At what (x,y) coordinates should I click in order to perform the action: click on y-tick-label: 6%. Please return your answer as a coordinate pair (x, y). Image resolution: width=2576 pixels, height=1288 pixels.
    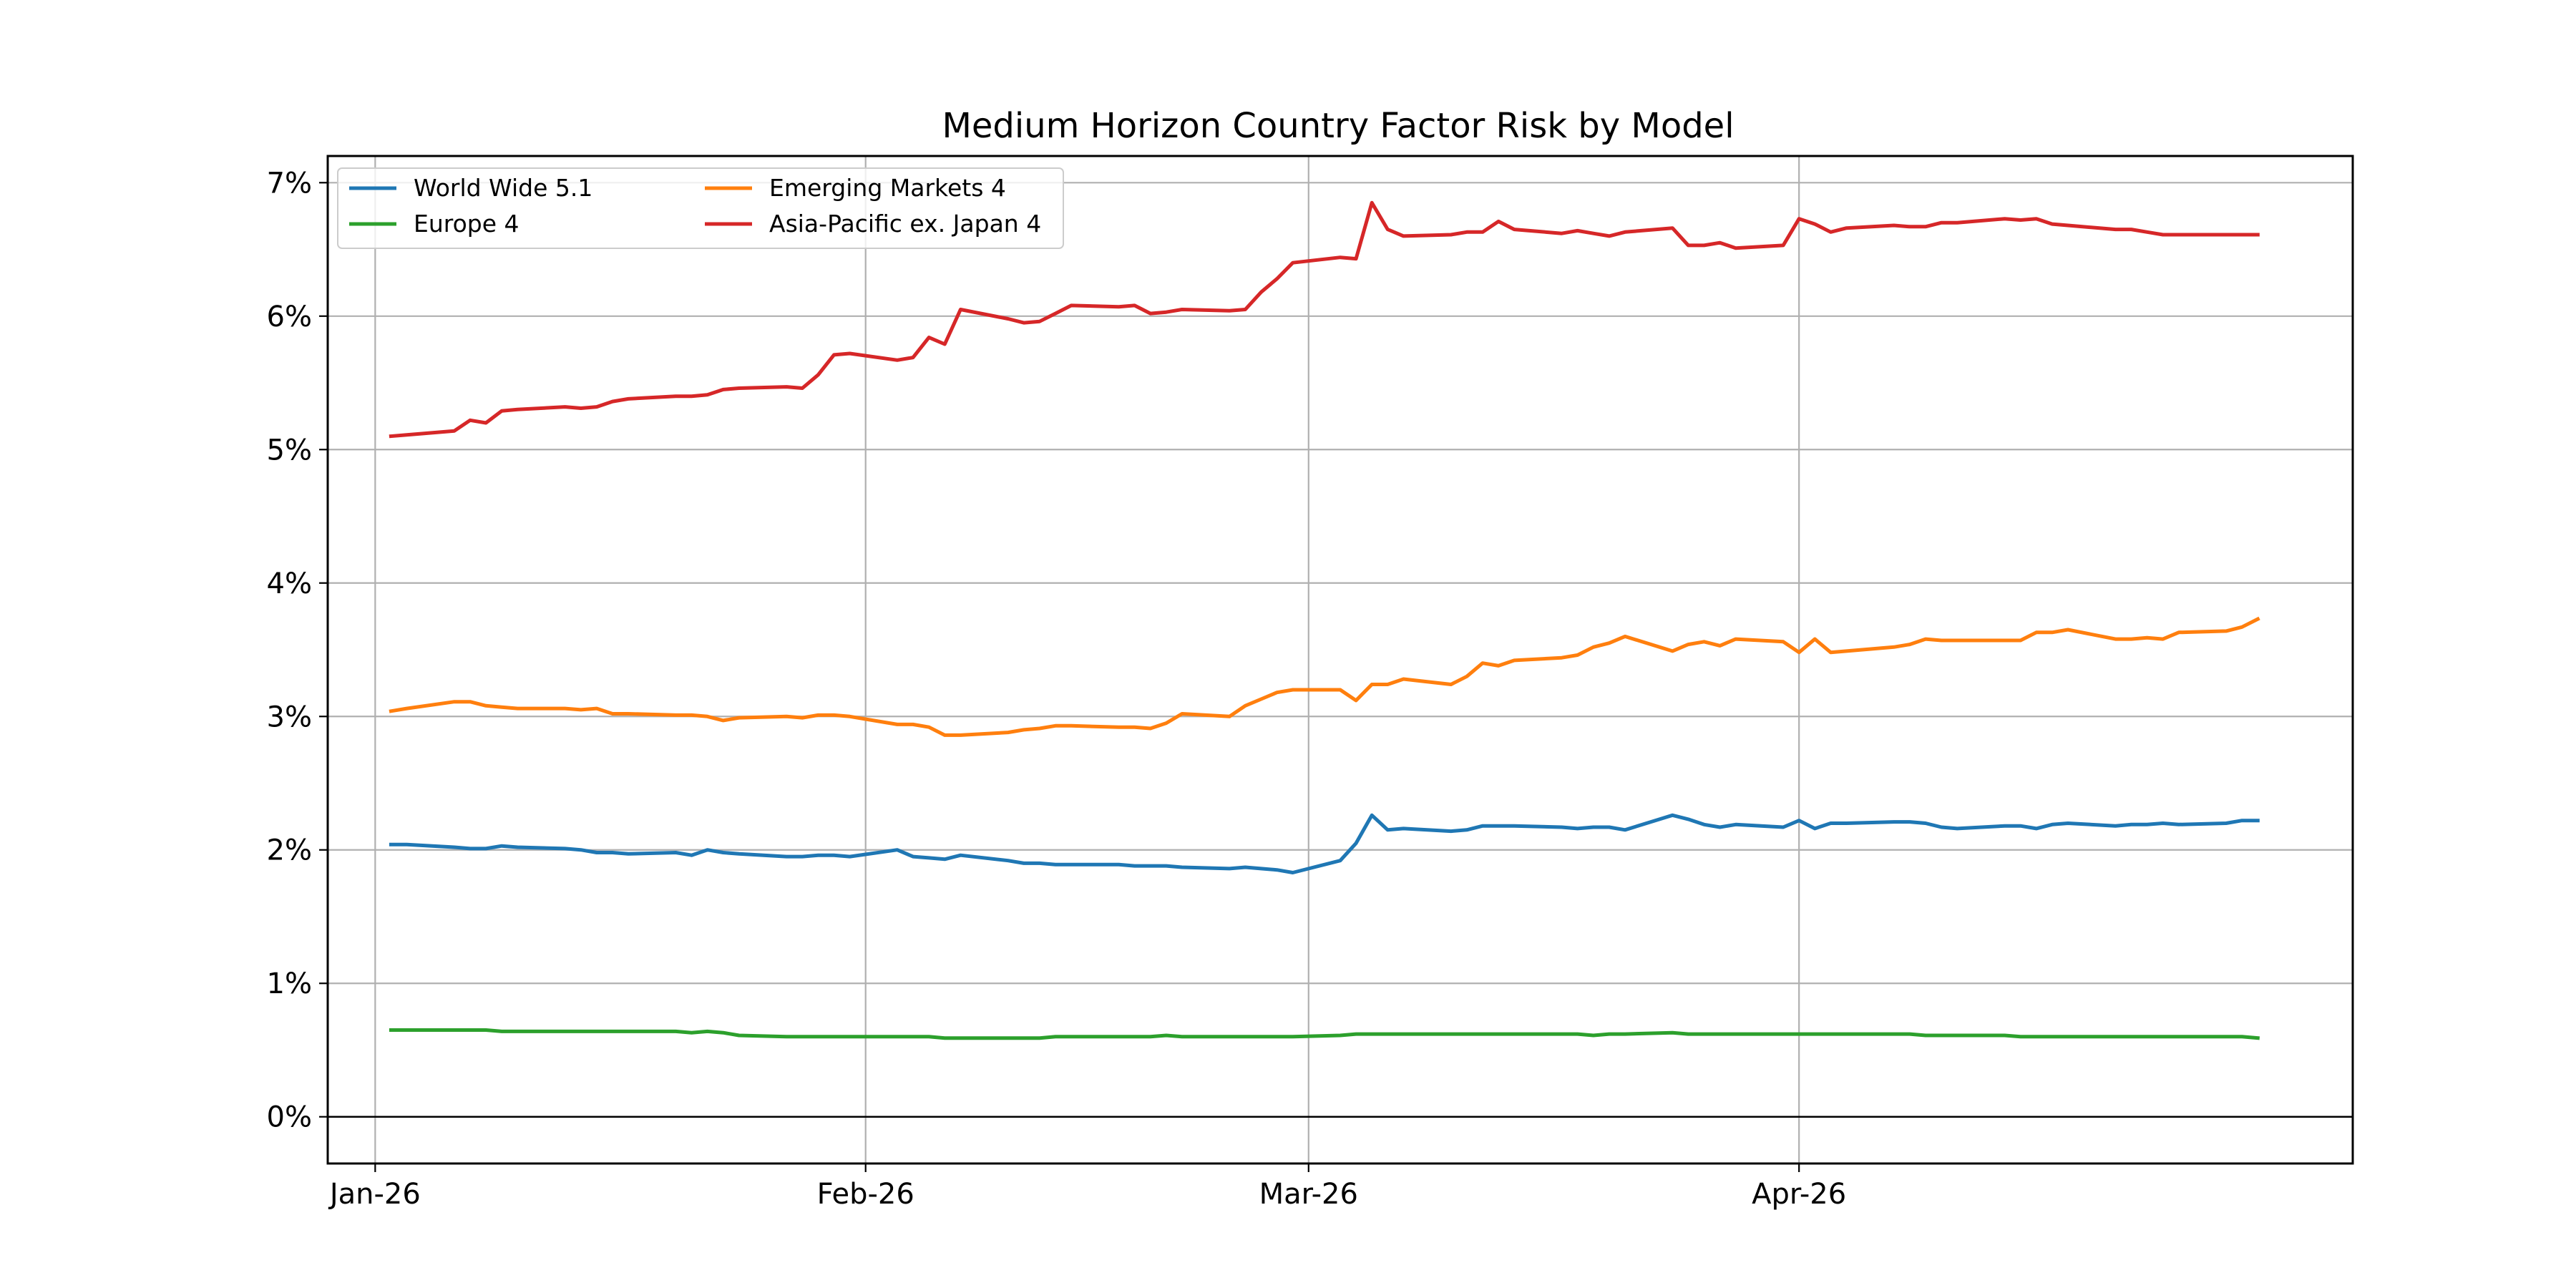
    Looking at the image, I should click on (289, 317).